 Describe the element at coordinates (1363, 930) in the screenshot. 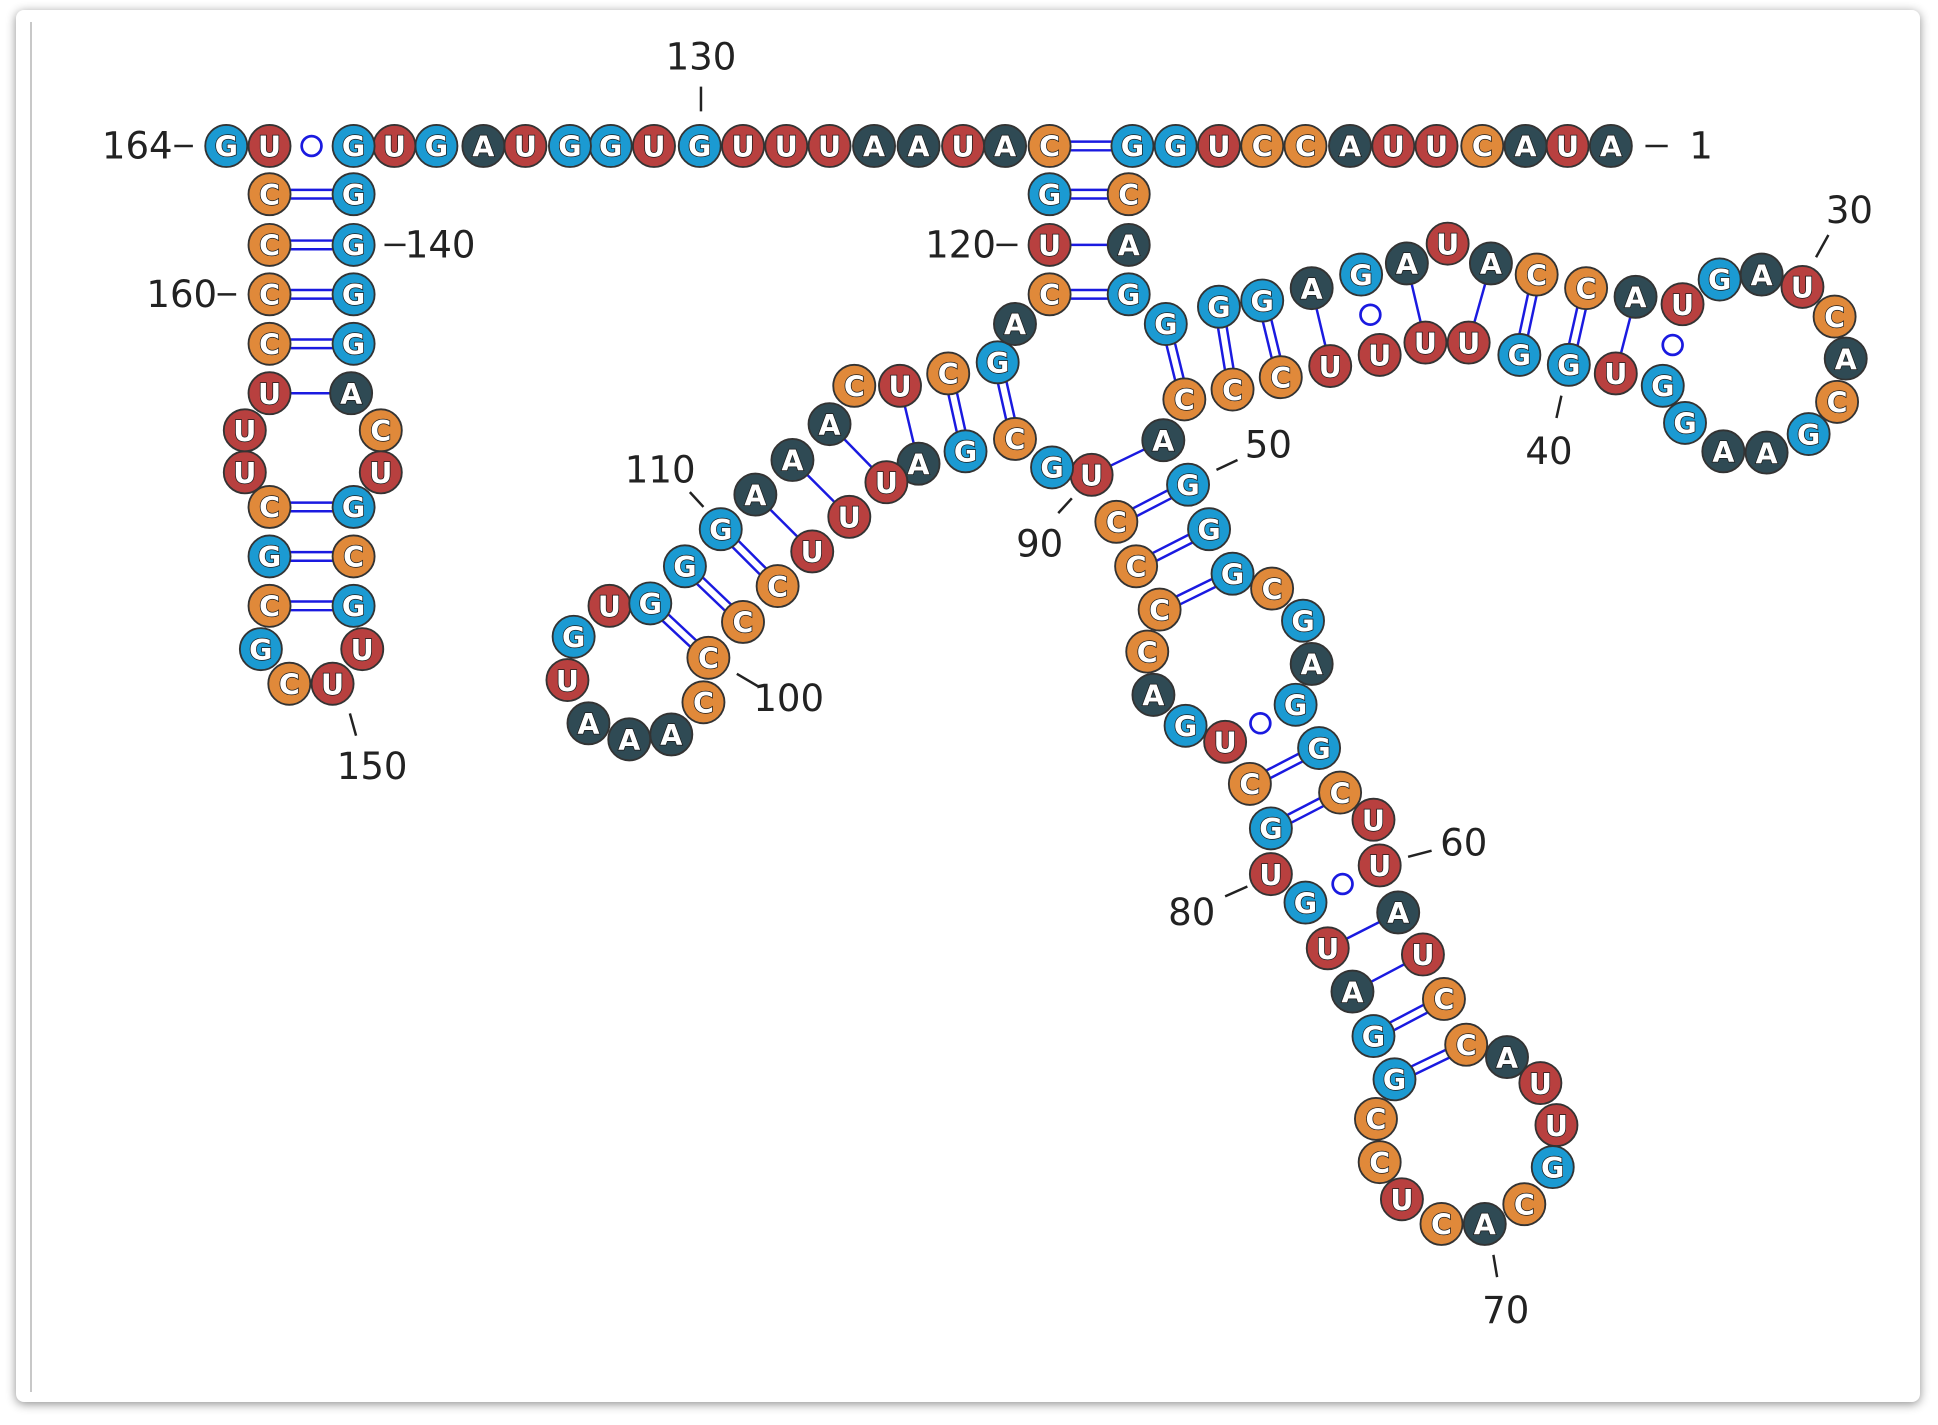

I see `au-pair` at that location.